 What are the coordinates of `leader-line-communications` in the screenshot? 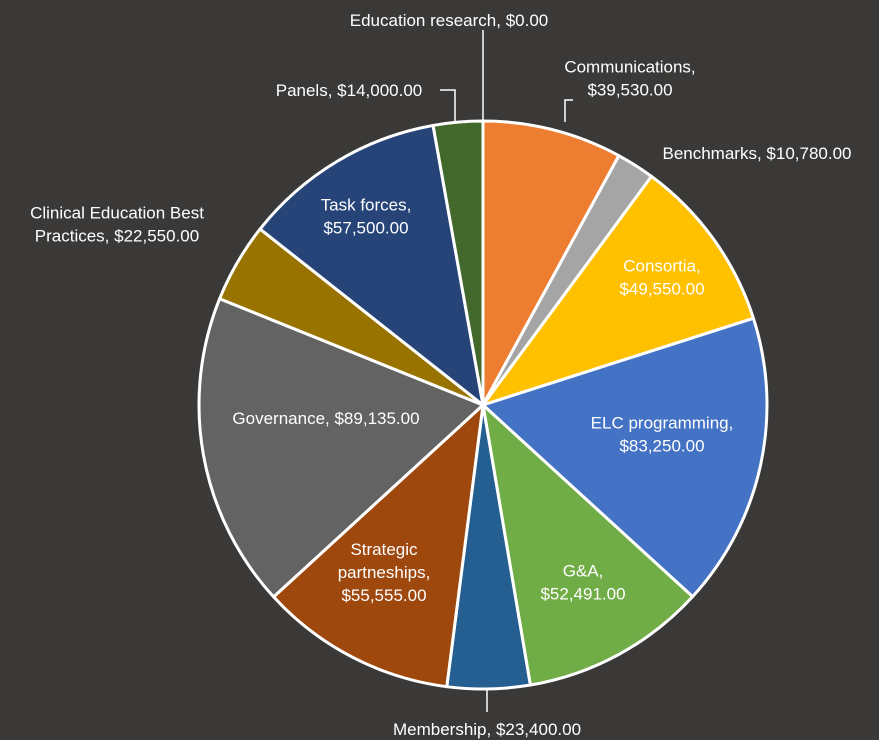 It's located at (568, 110).